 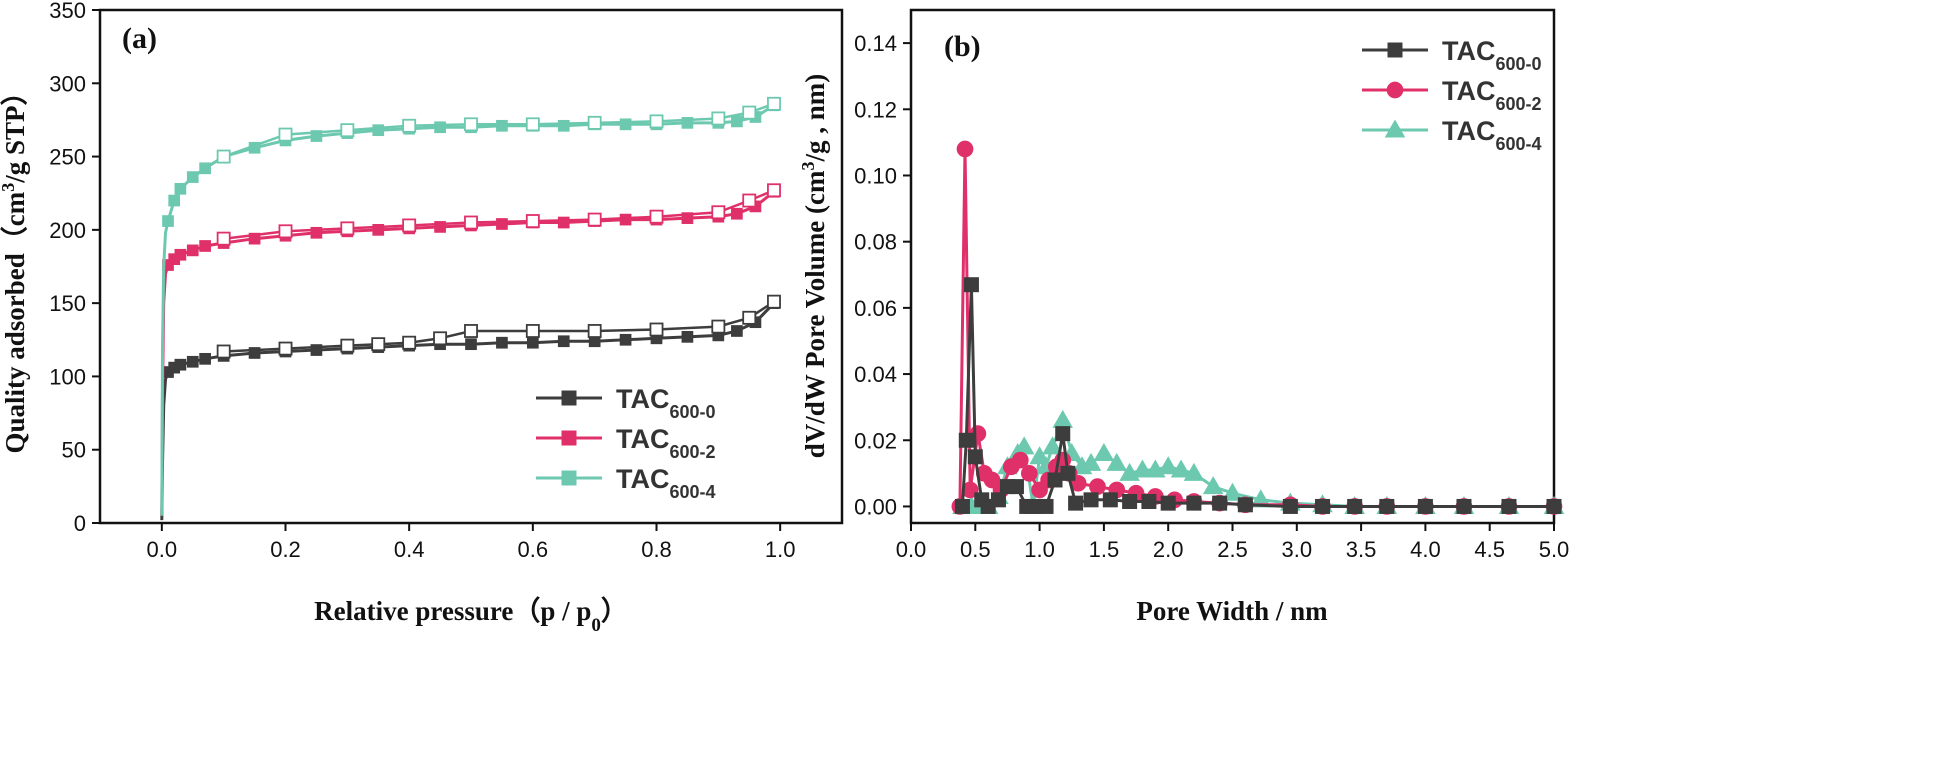 I want to click on panel-b-legend-label: TAC600-0, so click(x=1492, y=55).